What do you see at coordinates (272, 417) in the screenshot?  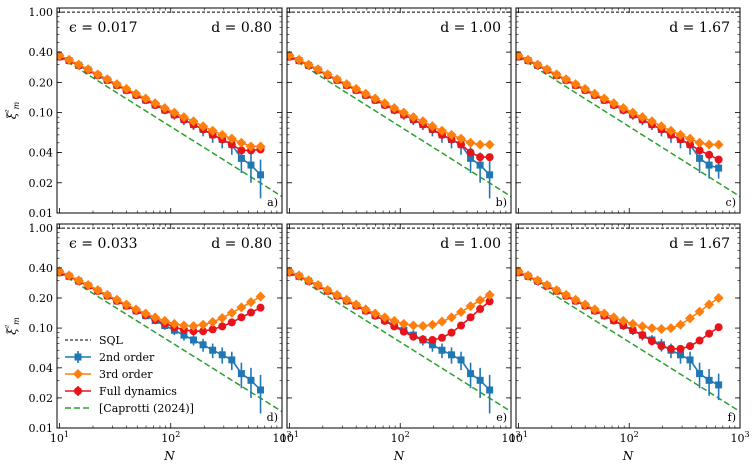 I see `panel-label: d)` at bounding box center [272, 417].